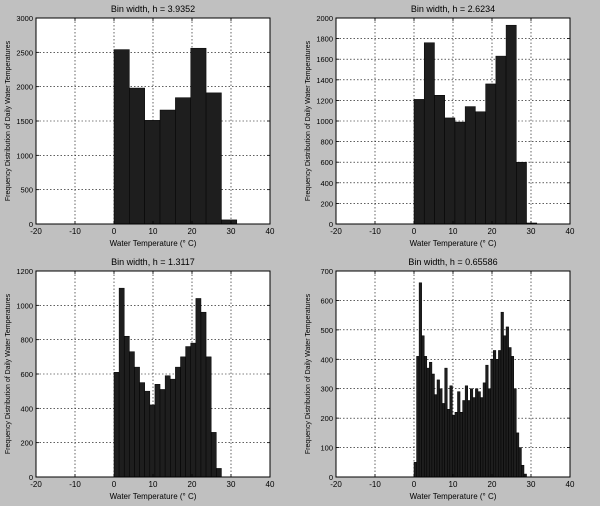  I want to click on chart-title: Bin width, h = 1.3117, so click(153, 262).